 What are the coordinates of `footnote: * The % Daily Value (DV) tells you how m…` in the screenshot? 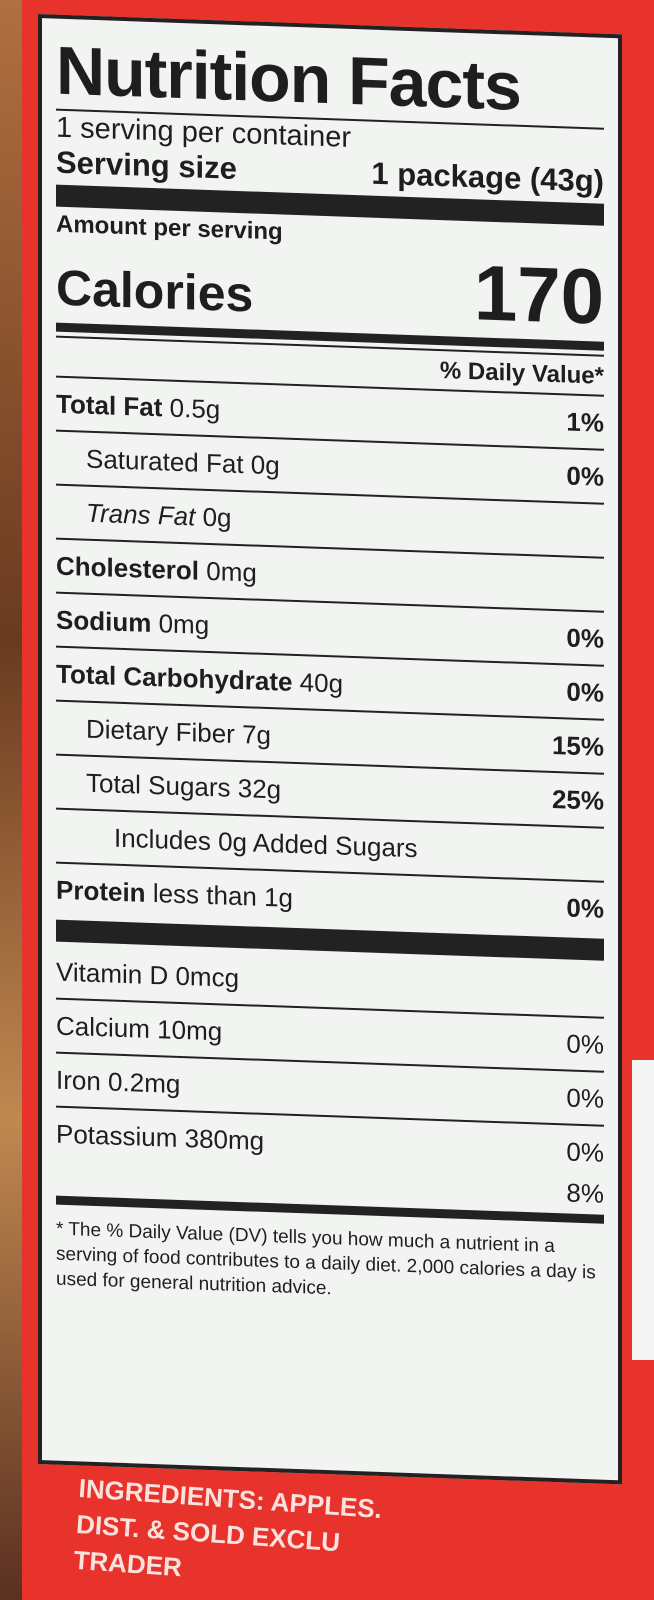 It's located at (326, 1259).